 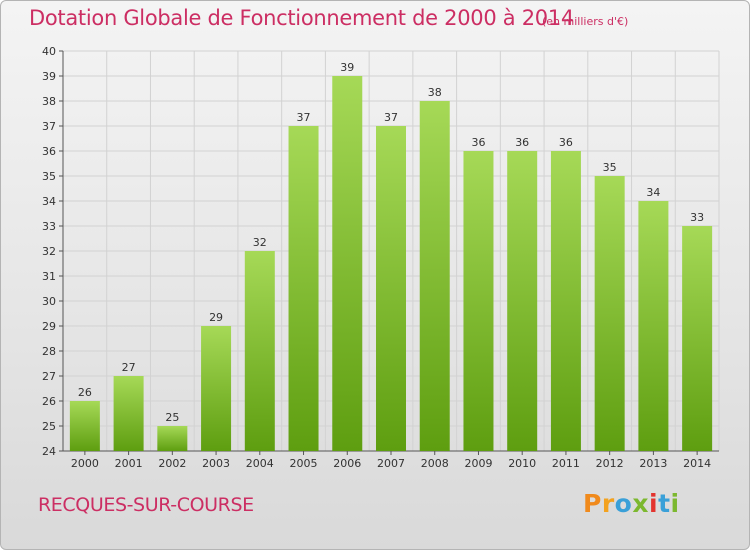 What do you see at coordinates (49, 426) in the screenshot?
I see `y-tick-label: 25` at bounding box center [49, 426].